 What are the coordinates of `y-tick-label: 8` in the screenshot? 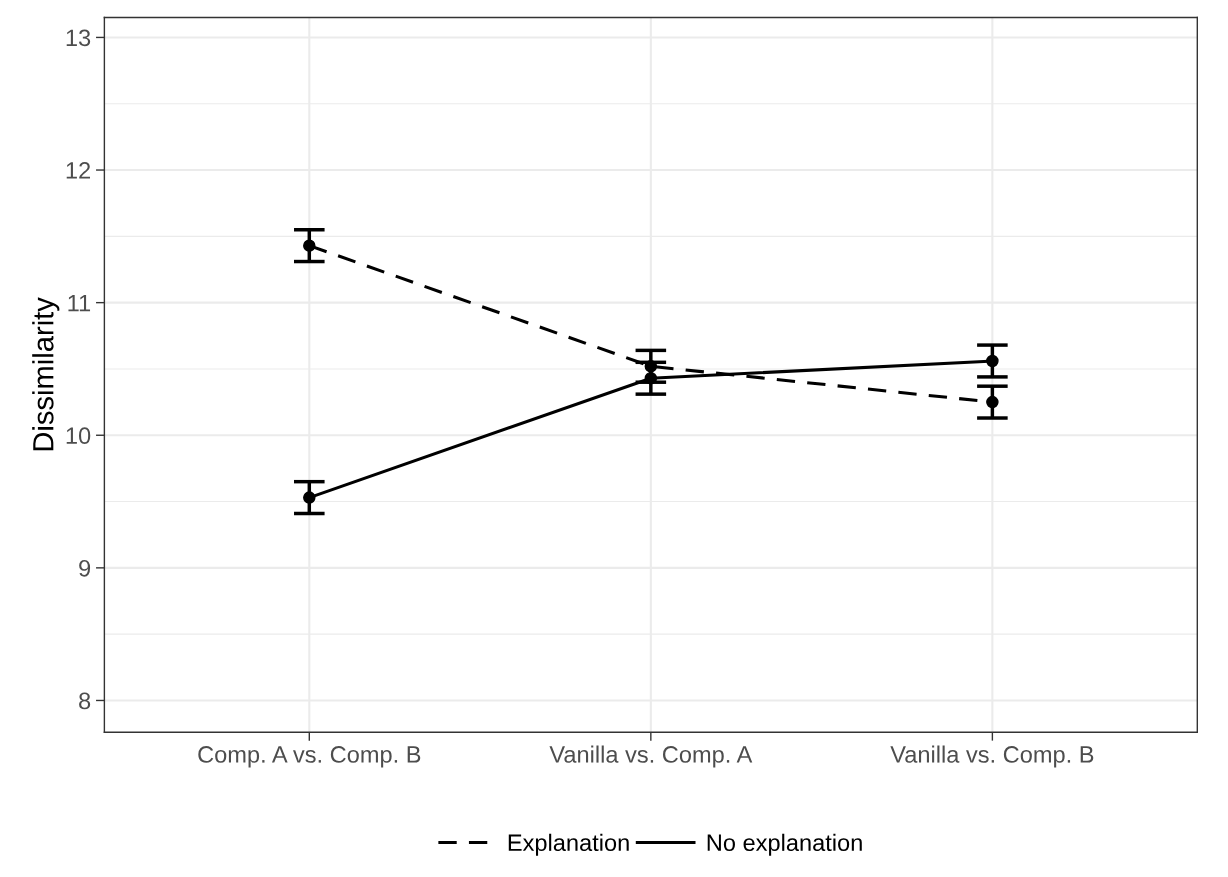 It's located at (85, 701).